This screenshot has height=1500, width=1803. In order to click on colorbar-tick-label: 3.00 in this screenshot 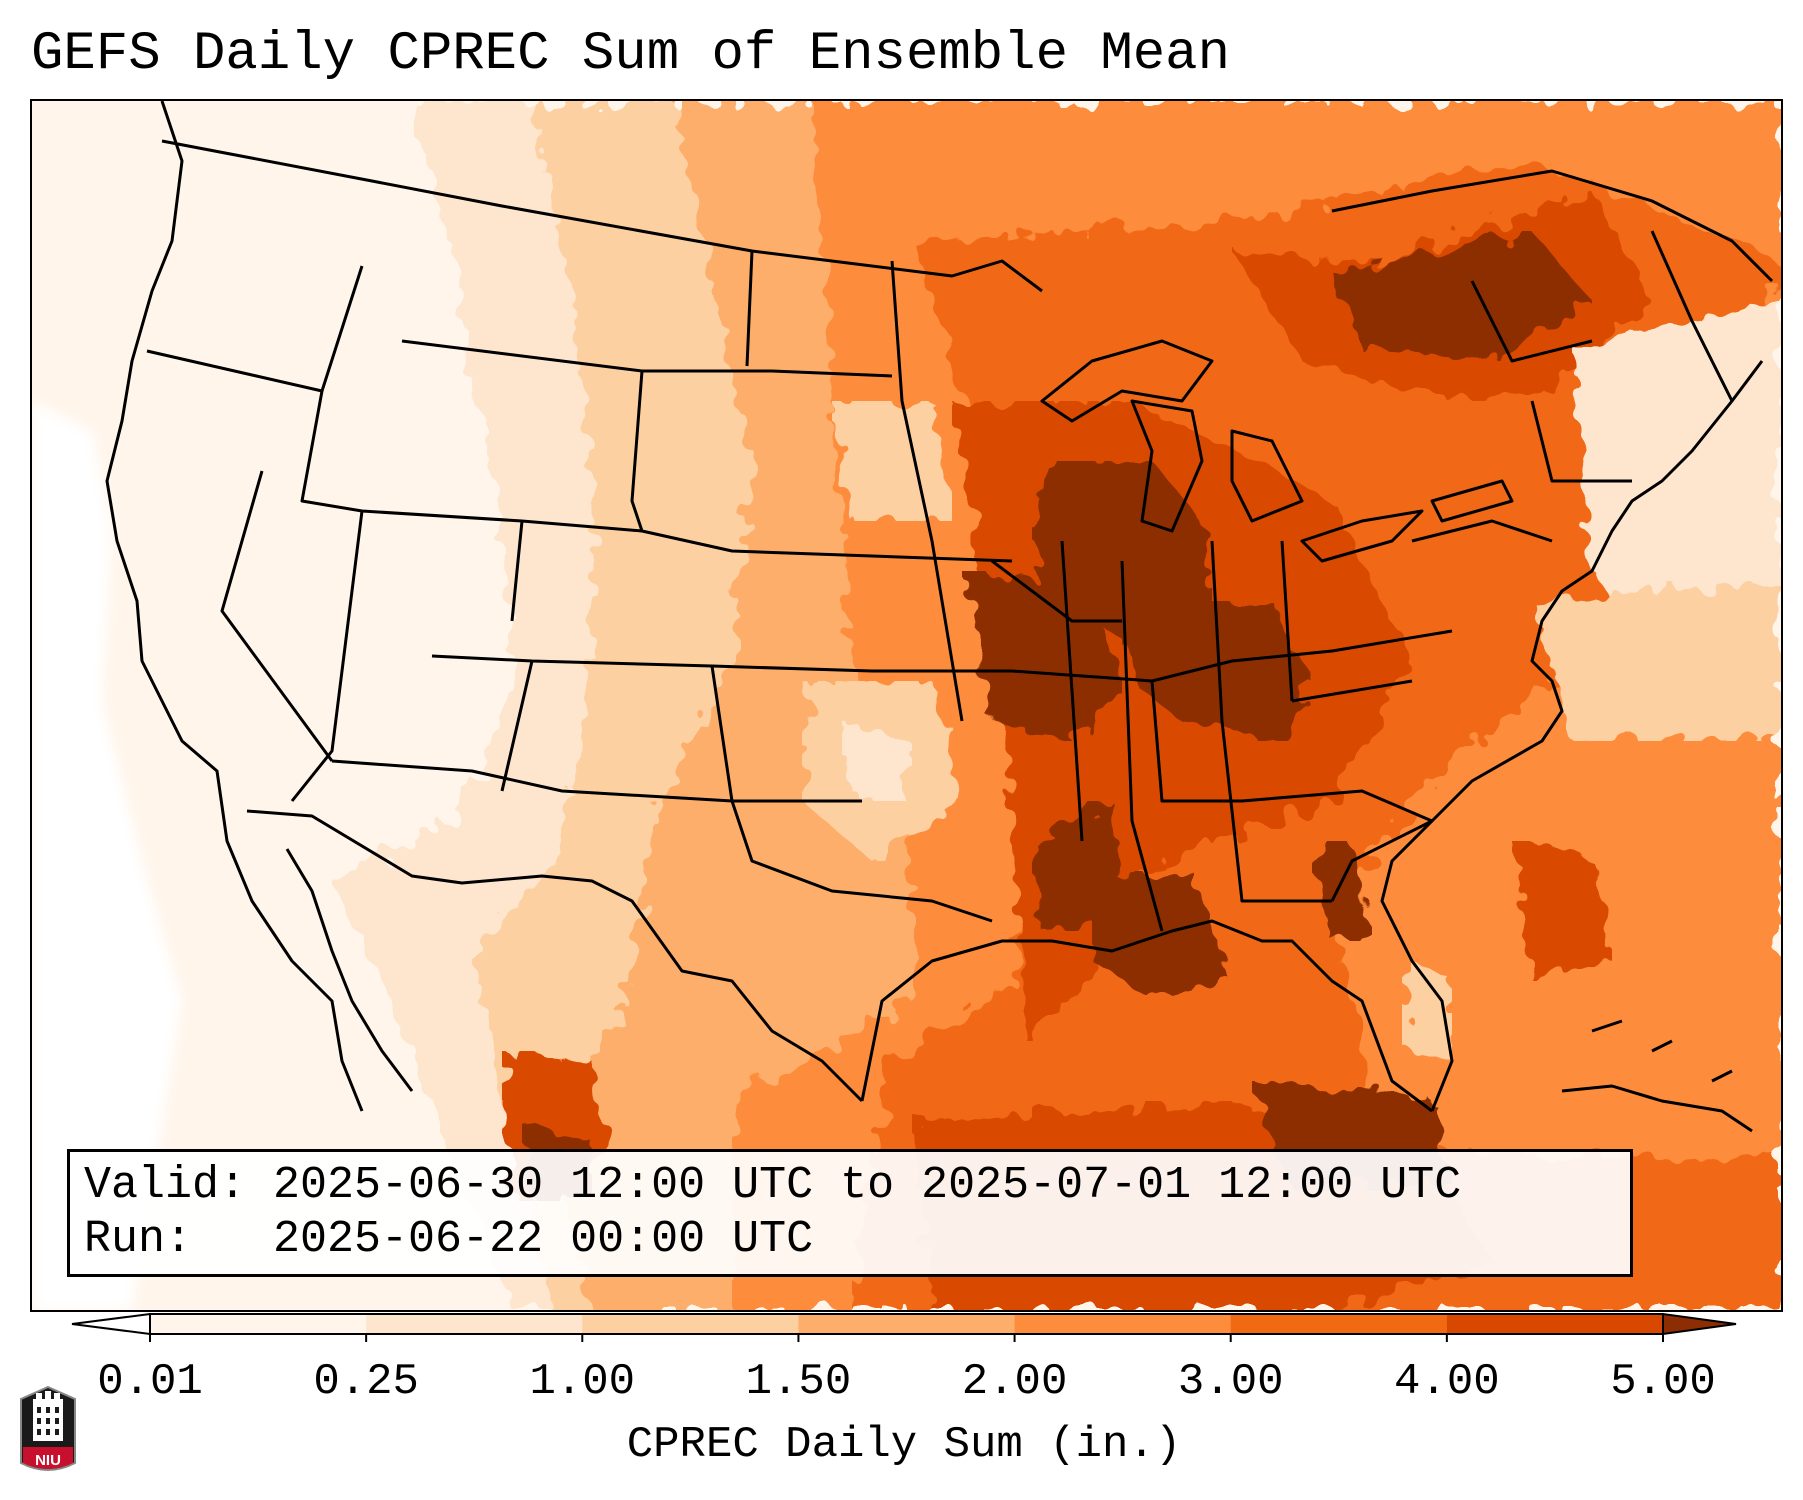, I will do `click(1230, 1382)`.